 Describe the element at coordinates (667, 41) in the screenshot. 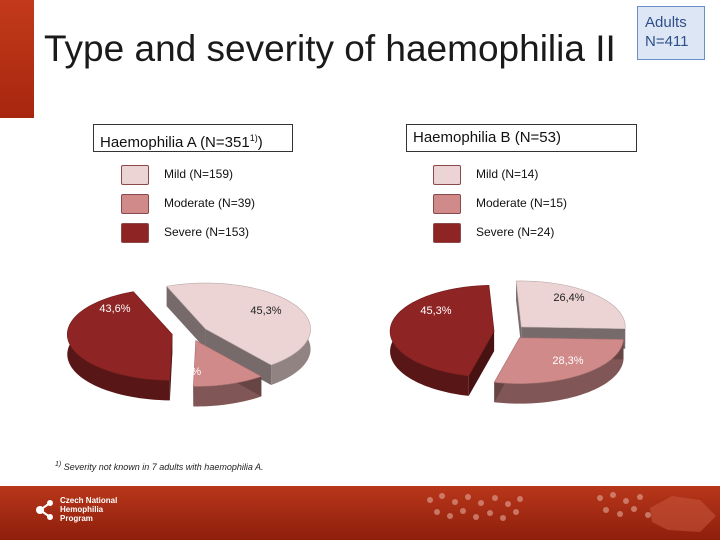

I see `adults-count: N=411` at that location.